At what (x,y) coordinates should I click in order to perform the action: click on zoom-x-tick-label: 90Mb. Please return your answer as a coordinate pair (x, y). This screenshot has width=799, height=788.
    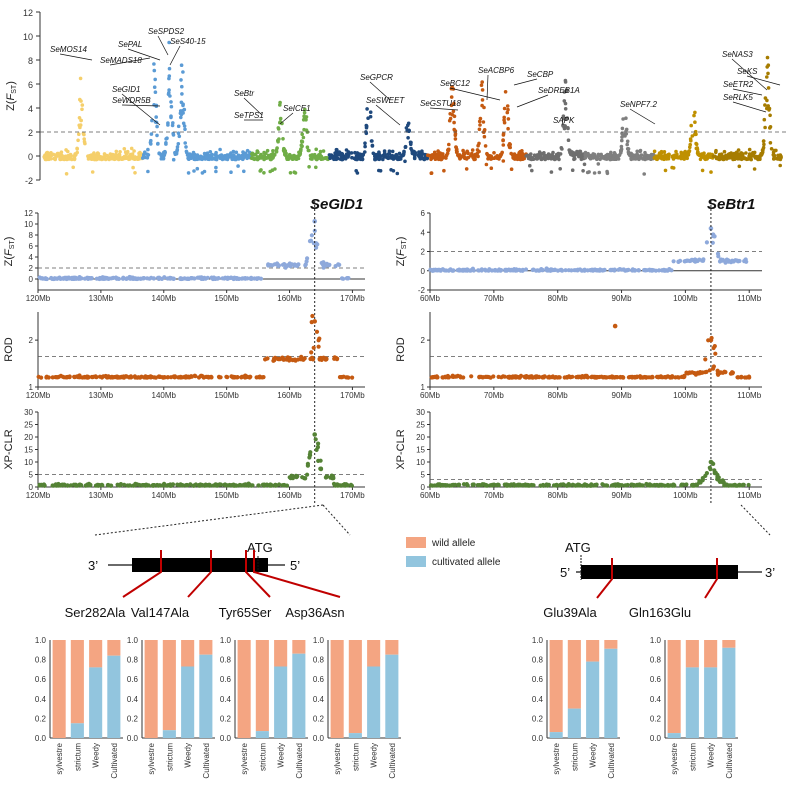
    Looking at the image, I should click on (622, 395).